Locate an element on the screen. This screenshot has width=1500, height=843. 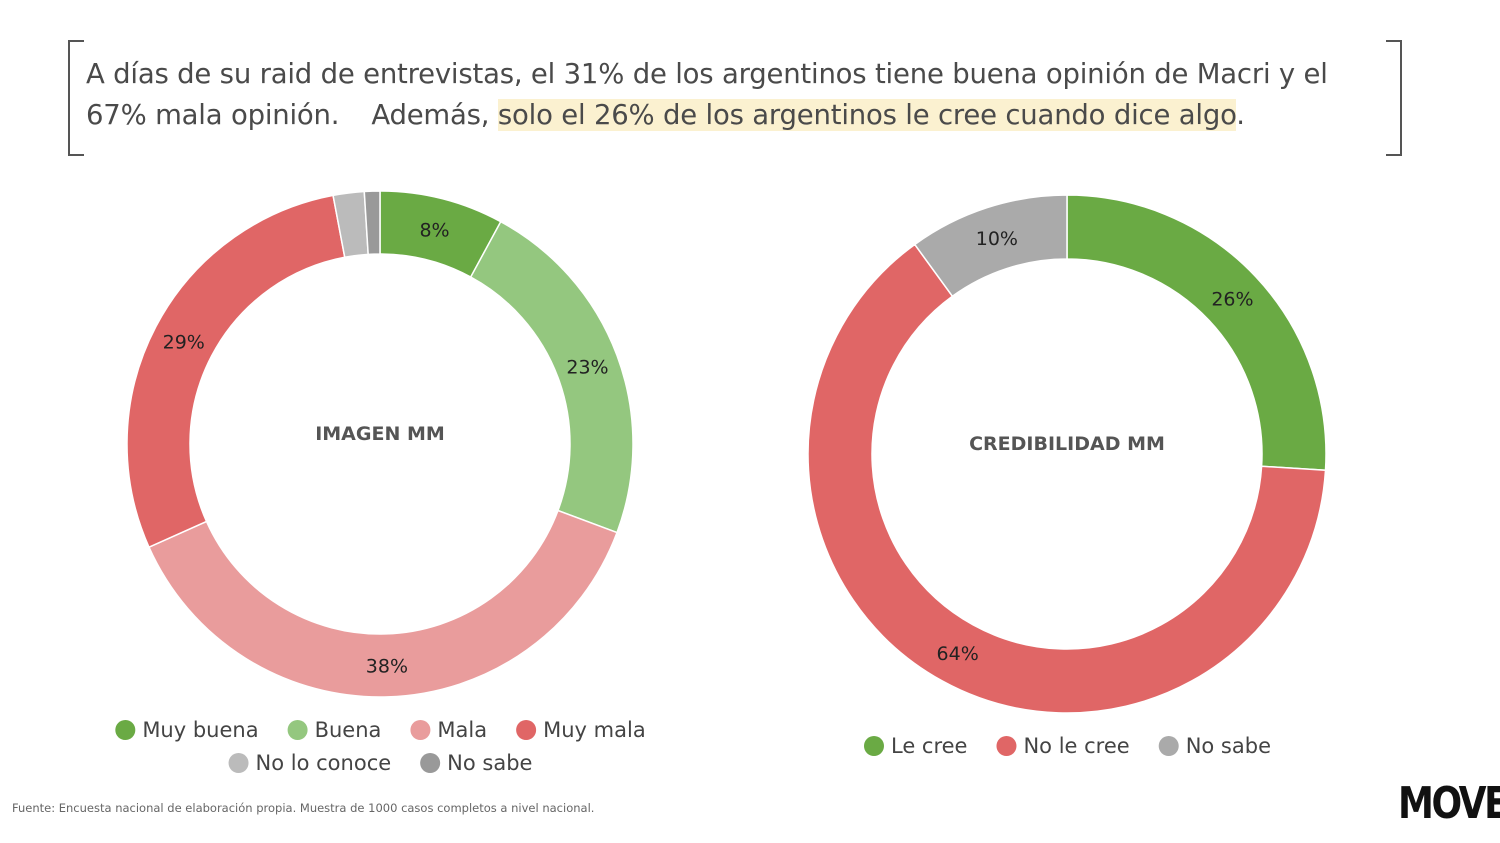
chart1-legend-label: No sabe is located at coordinates (489, 763).